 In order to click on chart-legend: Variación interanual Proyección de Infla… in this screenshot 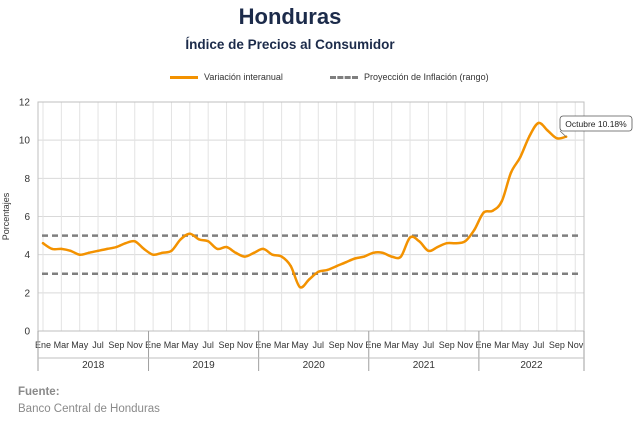, I will do `click(320, 80)`.